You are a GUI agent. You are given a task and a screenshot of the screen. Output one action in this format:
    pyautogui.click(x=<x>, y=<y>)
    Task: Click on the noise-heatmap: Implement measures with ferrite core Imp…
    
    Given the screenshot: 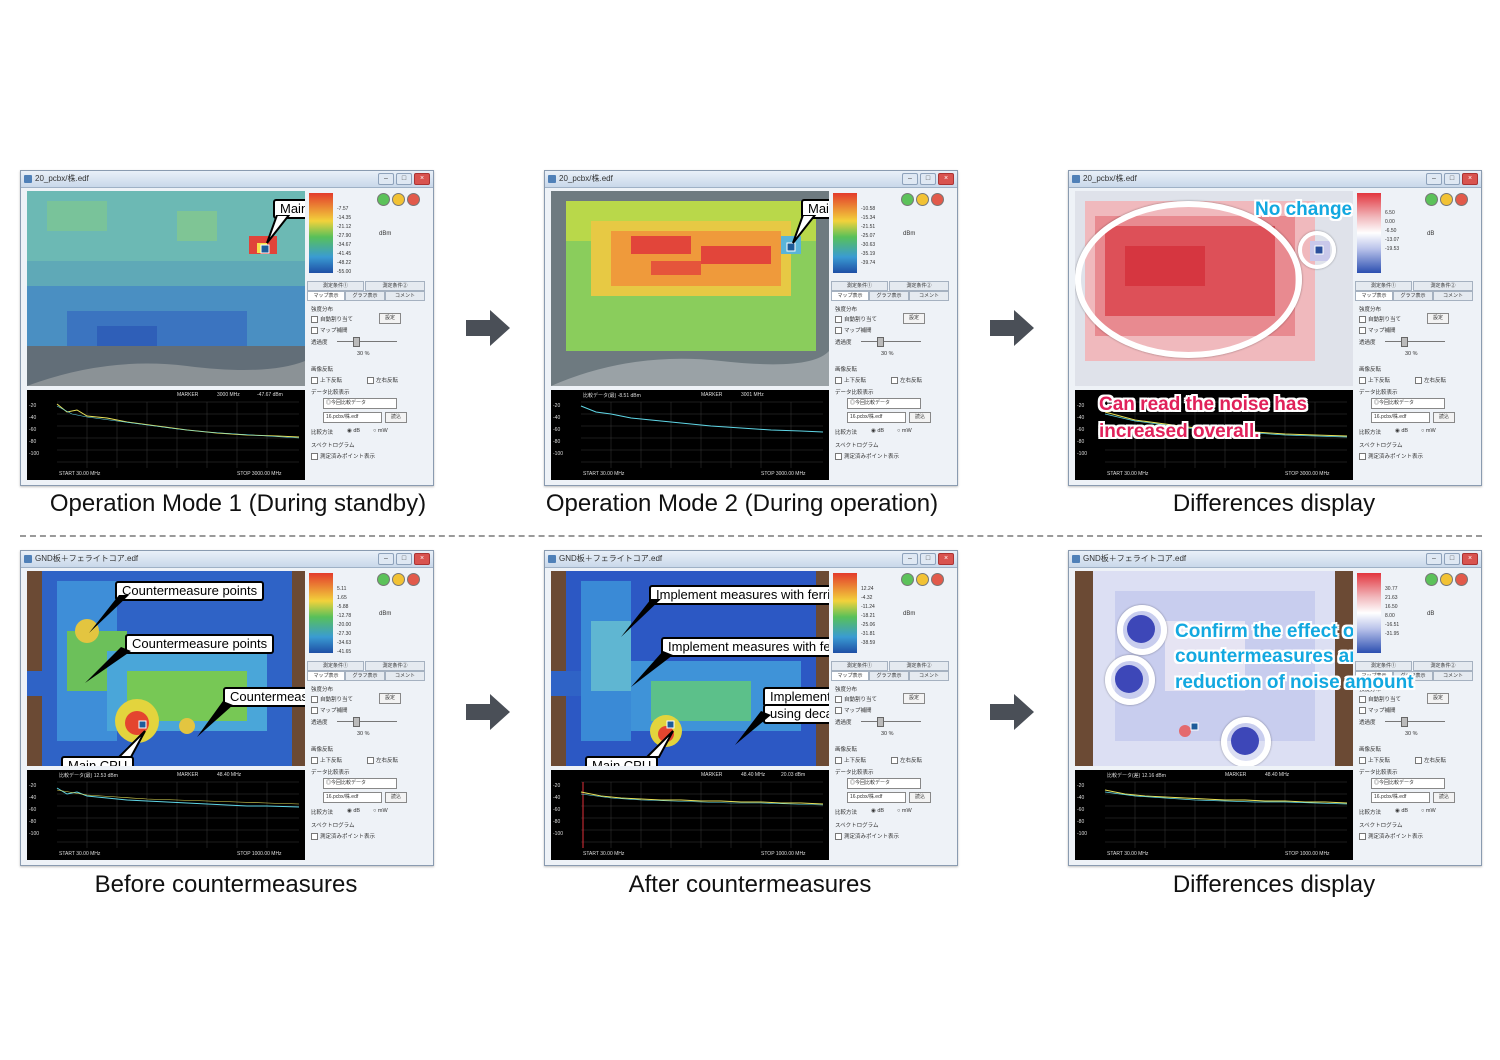 What is the action you would take?
    pyautogui.click(x=690, y=668)
    